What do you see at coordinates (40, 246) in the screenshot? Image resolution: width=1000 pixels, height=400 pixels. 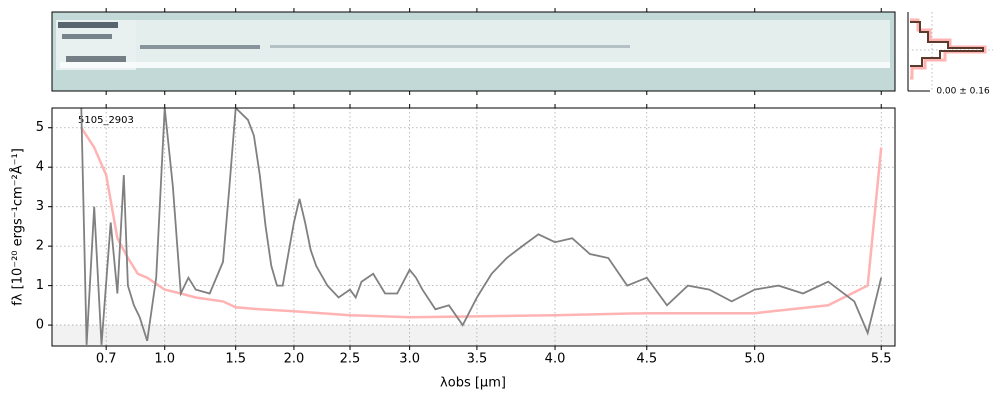 I see `y-tick-label: 2` at bounding box center [40, 246].